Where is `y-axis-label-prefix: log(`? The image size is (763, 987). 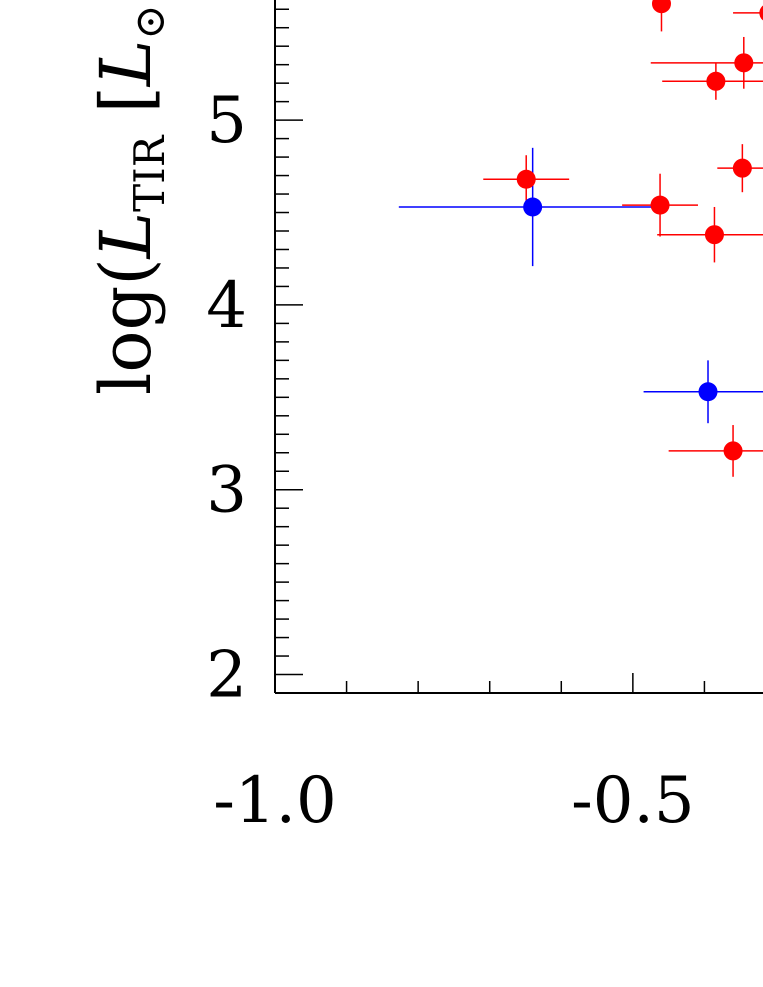
y-axis-label-prefix: log( is located at coordinates (126, 326).